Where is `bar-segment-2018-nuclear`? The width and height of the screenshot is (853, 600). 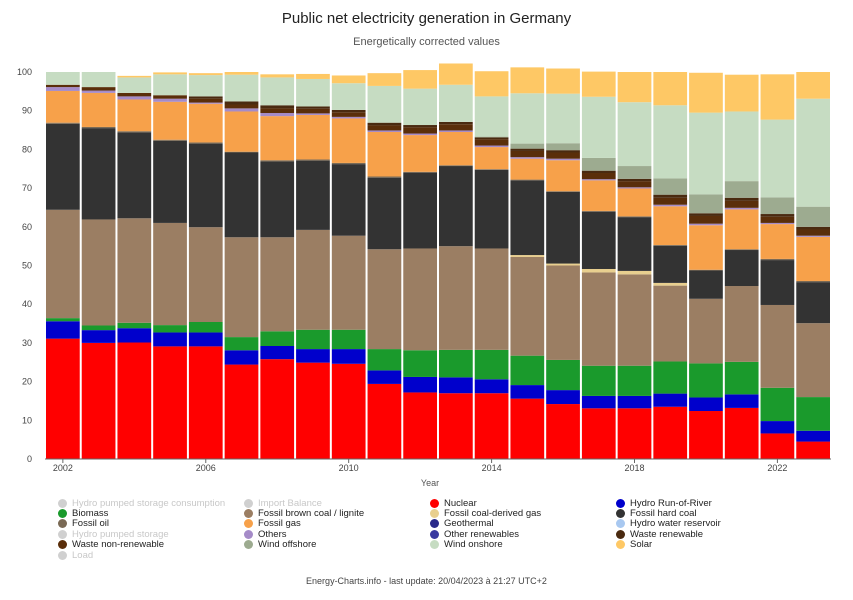 bar-segment-2018-nuclear is located at coordinates (634, 433).